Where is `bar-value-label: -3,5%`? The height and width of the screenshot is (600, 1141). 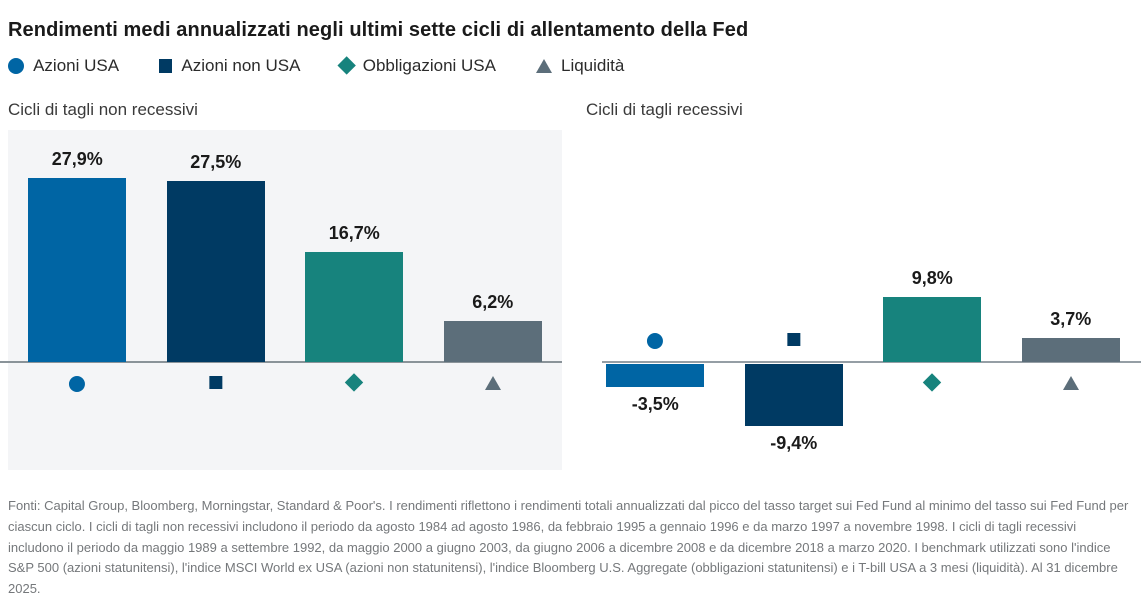 bar-value-label: -3,5% is located at coordinates (655, 404).